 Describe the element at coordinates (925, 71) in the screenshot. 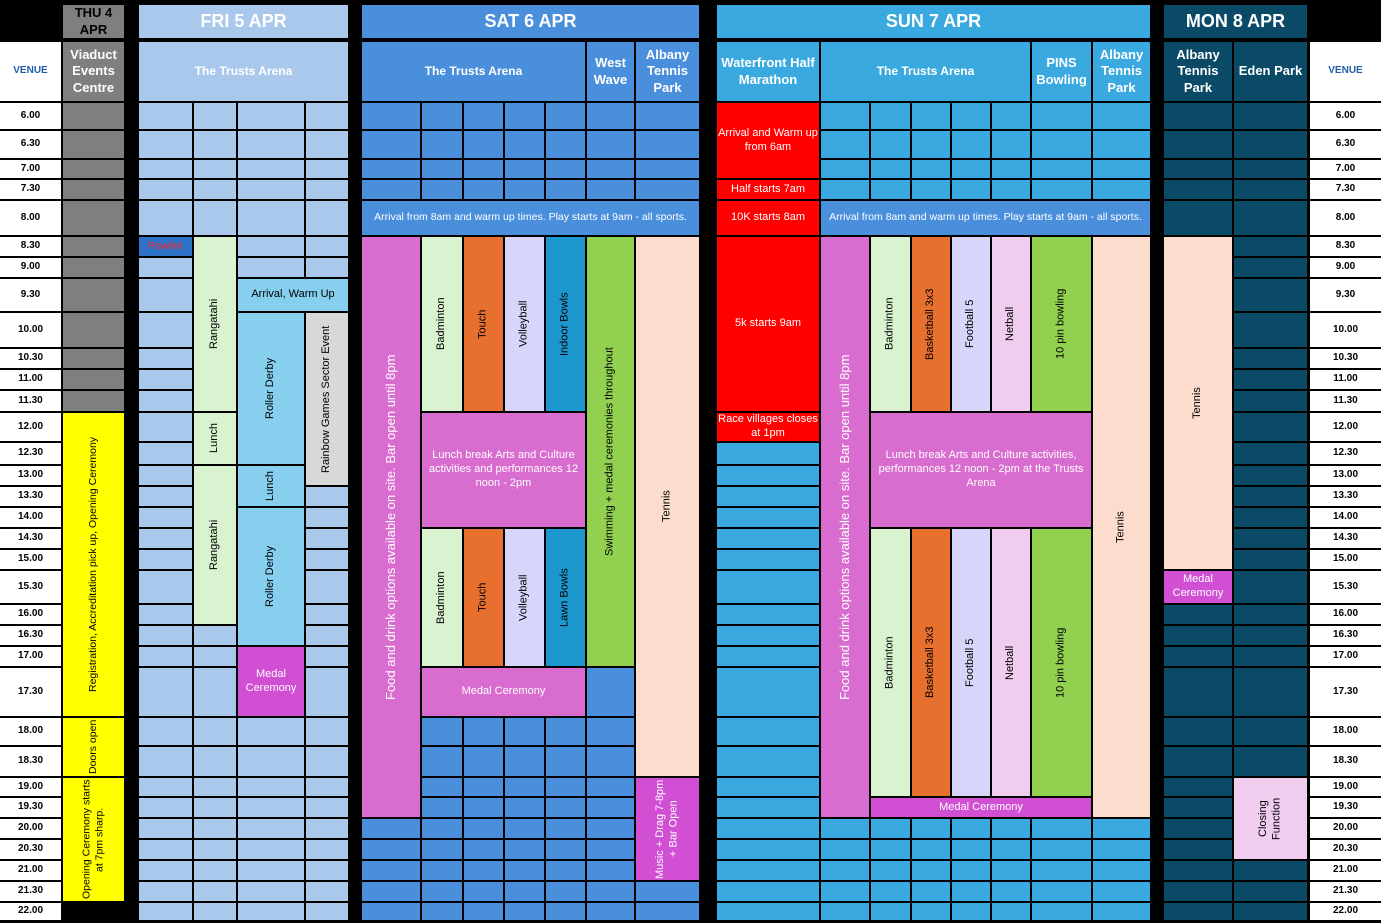

I see `venue-sun-arena-label: The Trusts Arena` at that location.